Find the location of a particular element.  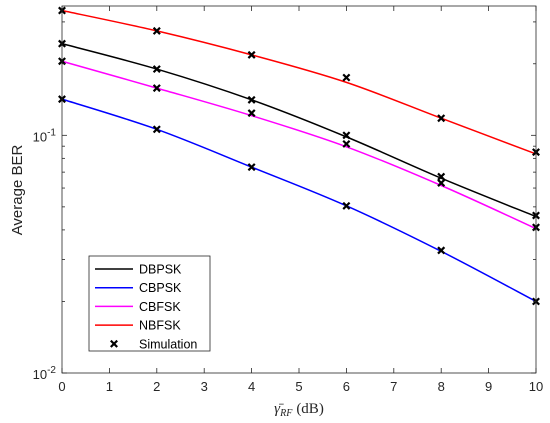

x-tick-label: 7 is located at coordinates (393, 386).